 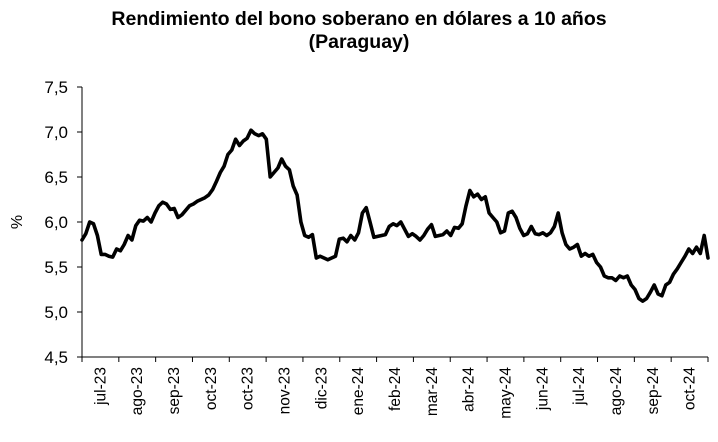 What do you see at coordinates (542, 389) in the screenshot?
I see `x-tick-label: jun-24` at bounding box center [542, 389].